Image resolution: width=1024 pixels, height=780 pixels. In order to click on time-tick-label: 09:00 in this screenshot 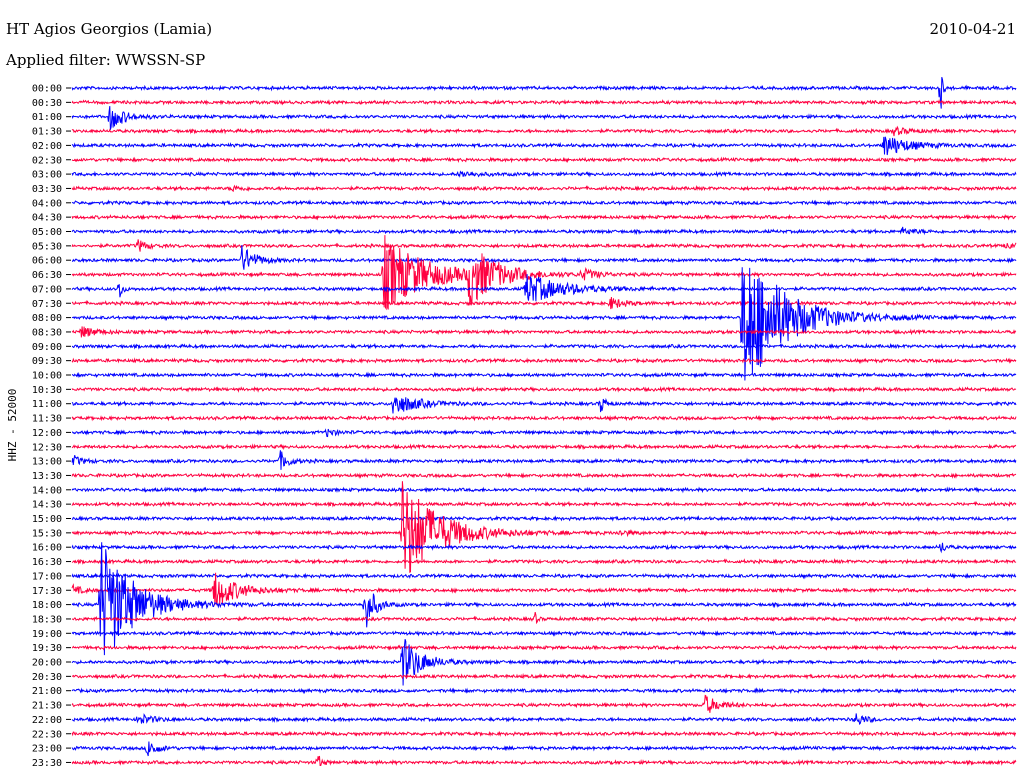, I will do `click(47, 347)`.